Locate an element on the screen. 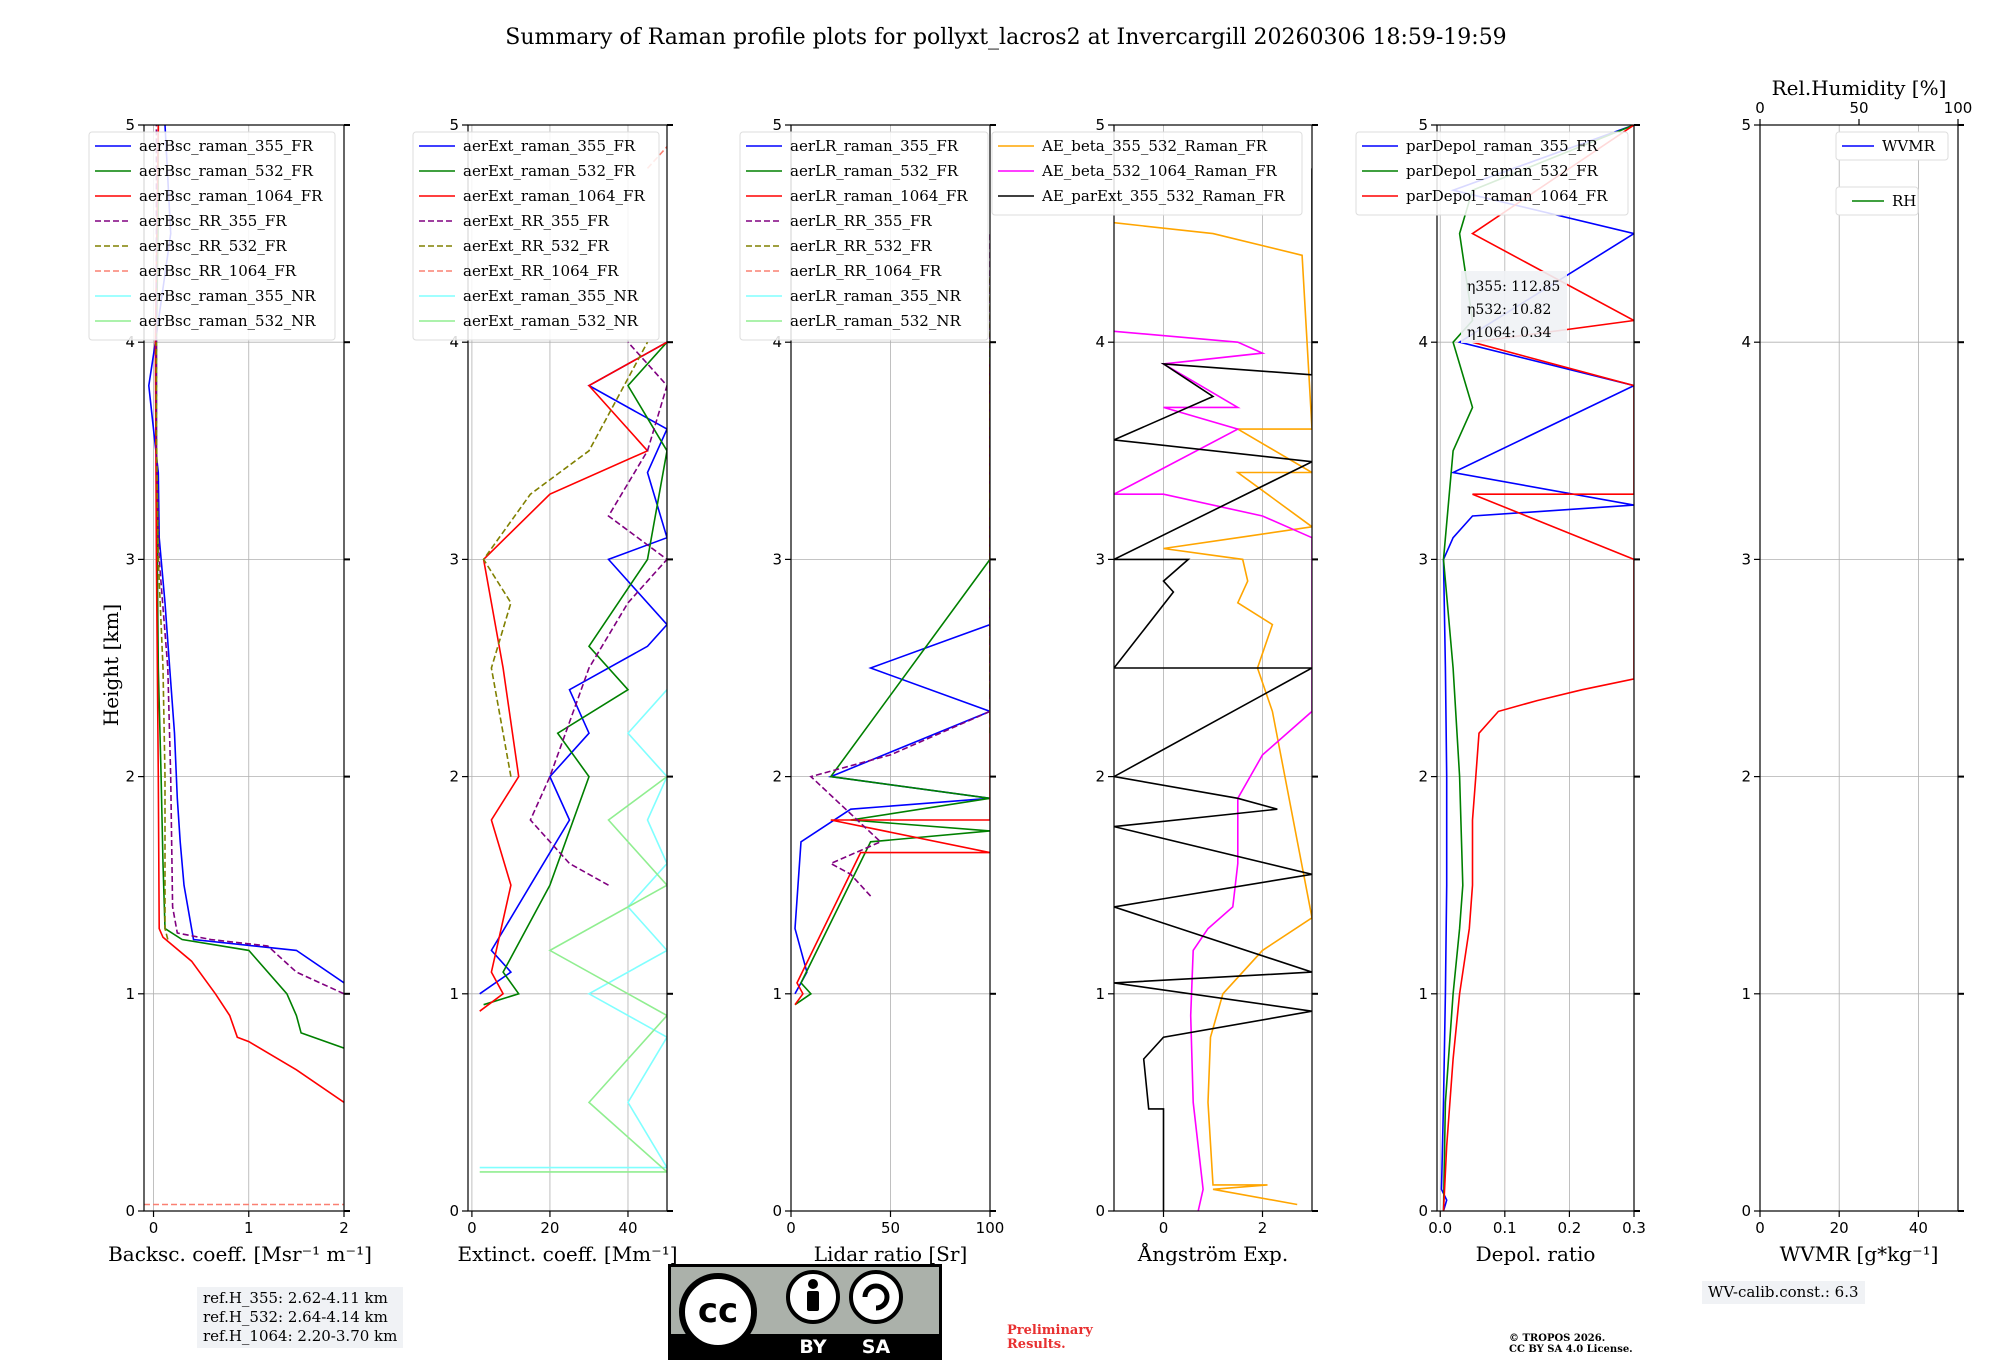  legend-label-2: aerExt_raman_1064_FR is located at coordinates (554, 196).